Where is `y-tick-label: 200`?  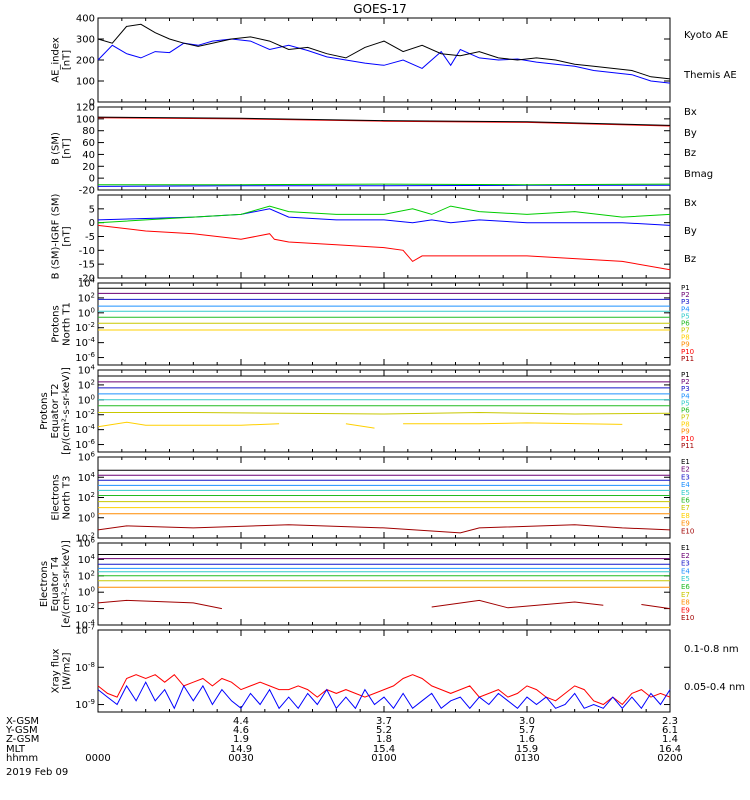
y-tick-label: 200 is located at coordinates (85, 61).